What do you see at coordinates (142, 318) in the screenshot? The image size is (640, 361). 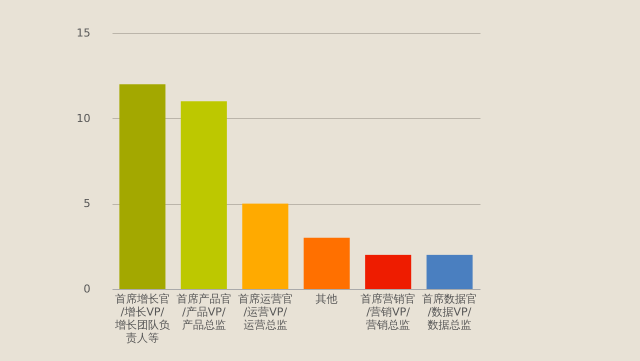 I see `x-tick-label: 首席增长官/增长VP/增长团队负责人等` at bounding box center [142, 318].